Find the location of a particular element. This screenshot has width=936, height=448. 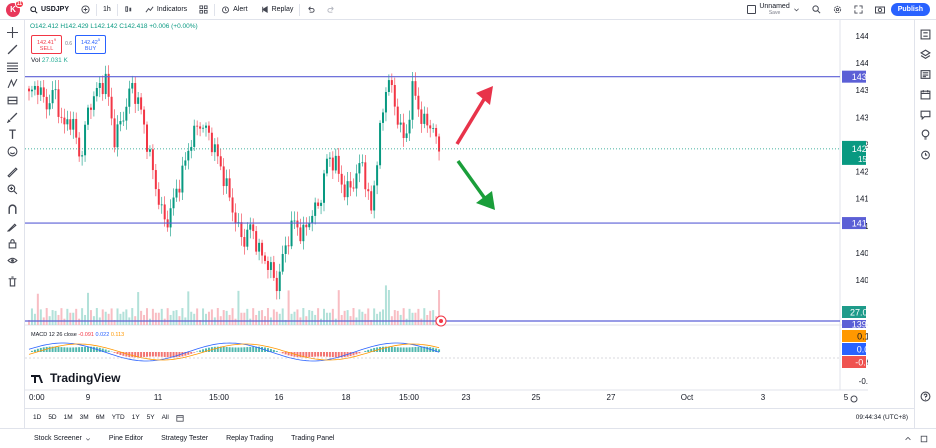

tab-strategy-tester: Strategy Tester is located at coordinates (184, 438).